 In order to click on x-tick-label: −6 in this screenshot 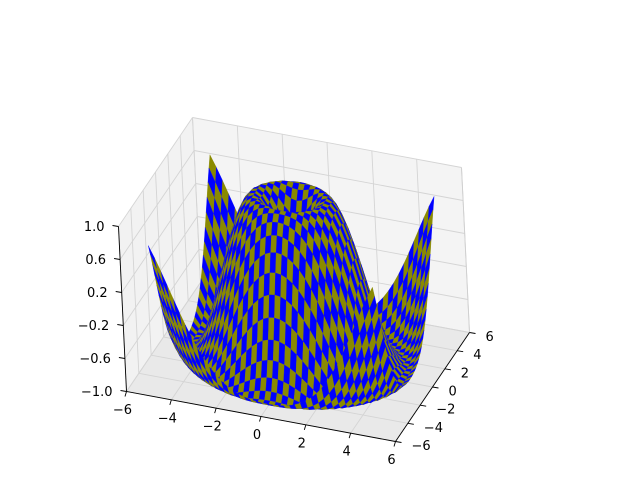, I will do `click(122, 410)`.